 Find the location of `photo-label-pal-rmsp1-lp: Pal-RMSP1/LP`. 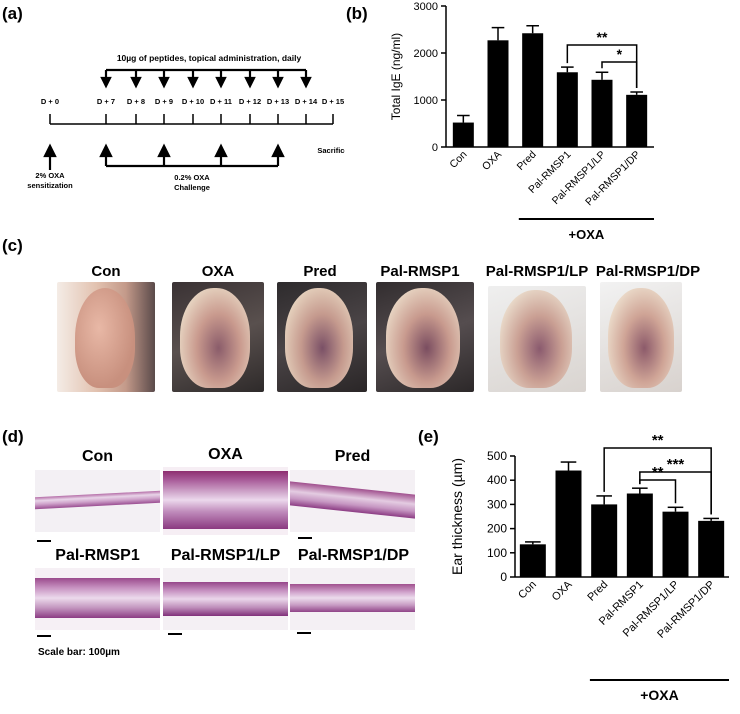

photo-label-pal-rmsp1-lp: Pal-RMSP1/LP is located at coordinates (537, 271).